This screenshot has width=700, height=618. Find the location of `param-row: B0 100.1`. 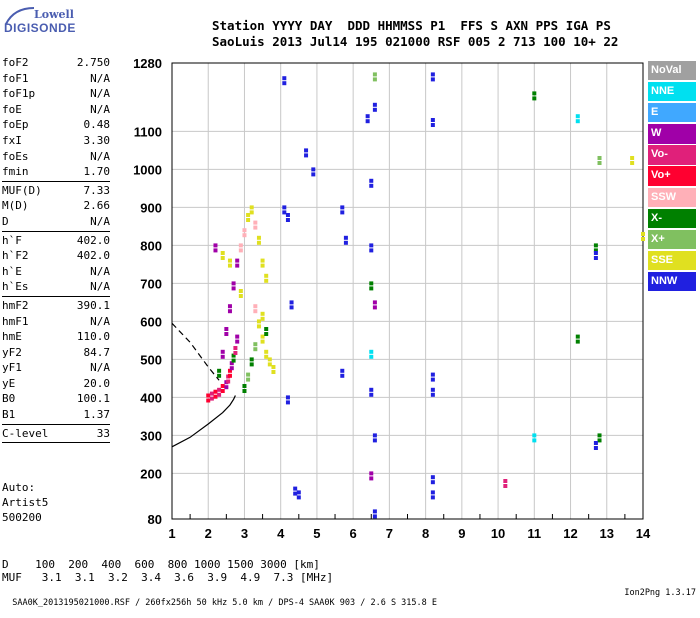

param-row: B0 100.1 is located at coordinates (56, 399).